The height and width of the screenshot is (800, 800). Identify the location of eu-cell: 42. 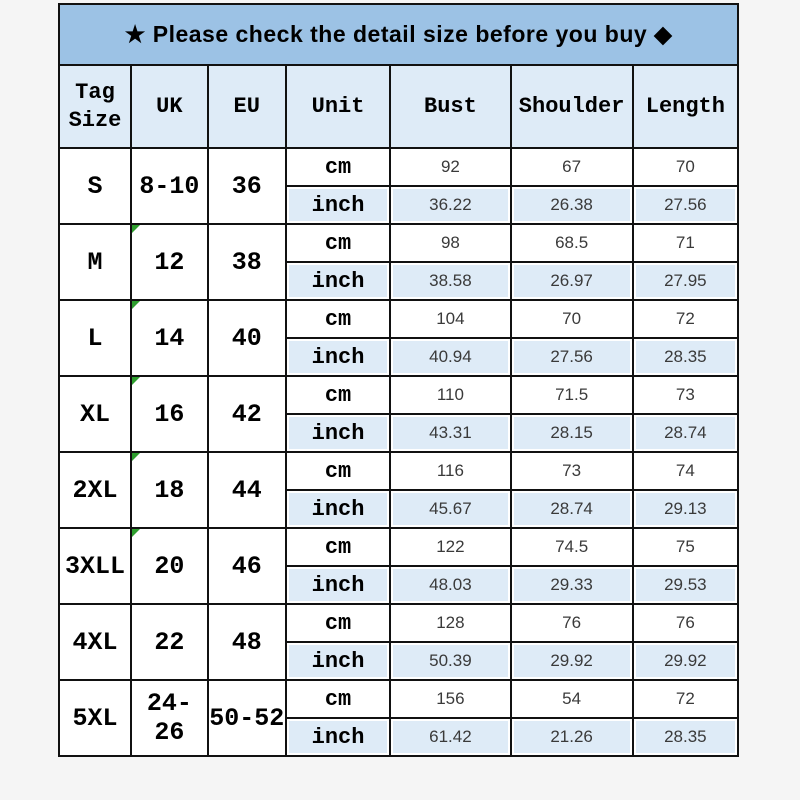
(246, 414).